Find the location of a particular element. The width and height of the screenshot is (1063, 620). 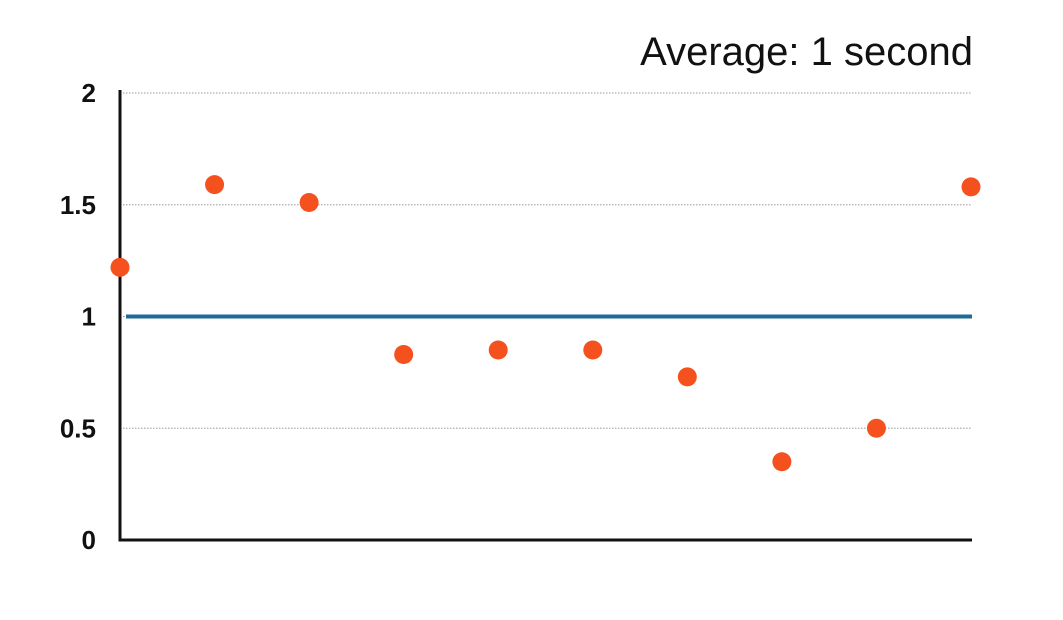

y-tick-label: 2 is located at coordinates (89, 93).